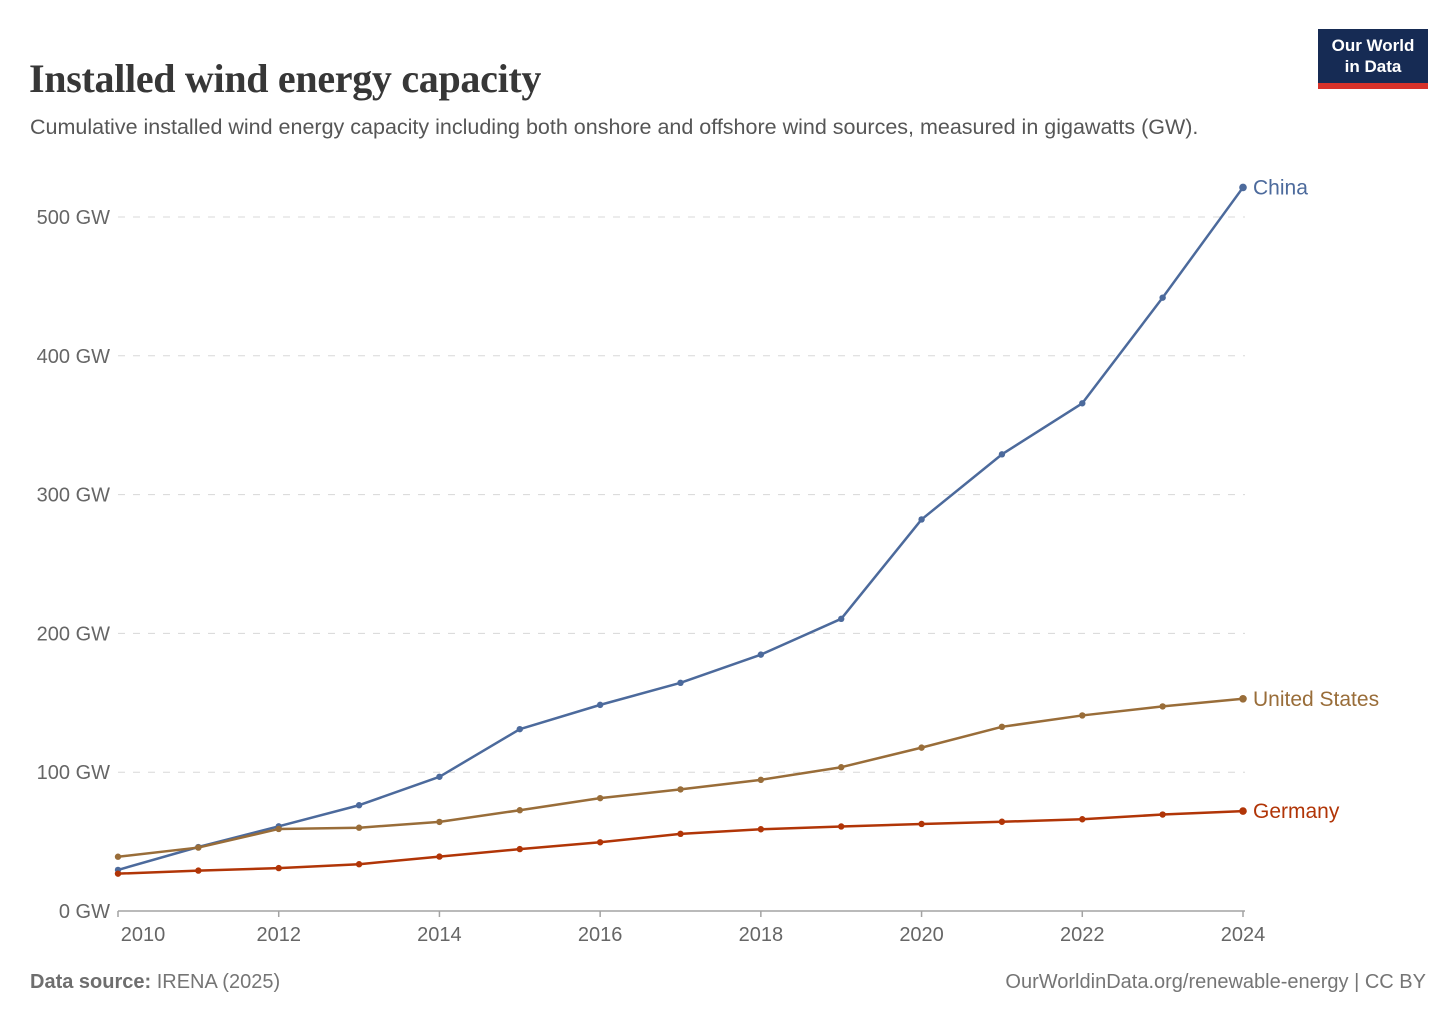 This screenshot has height=1028, width=1456. I want to click on owid-logo-line2: in Data, so click(1373, 66).